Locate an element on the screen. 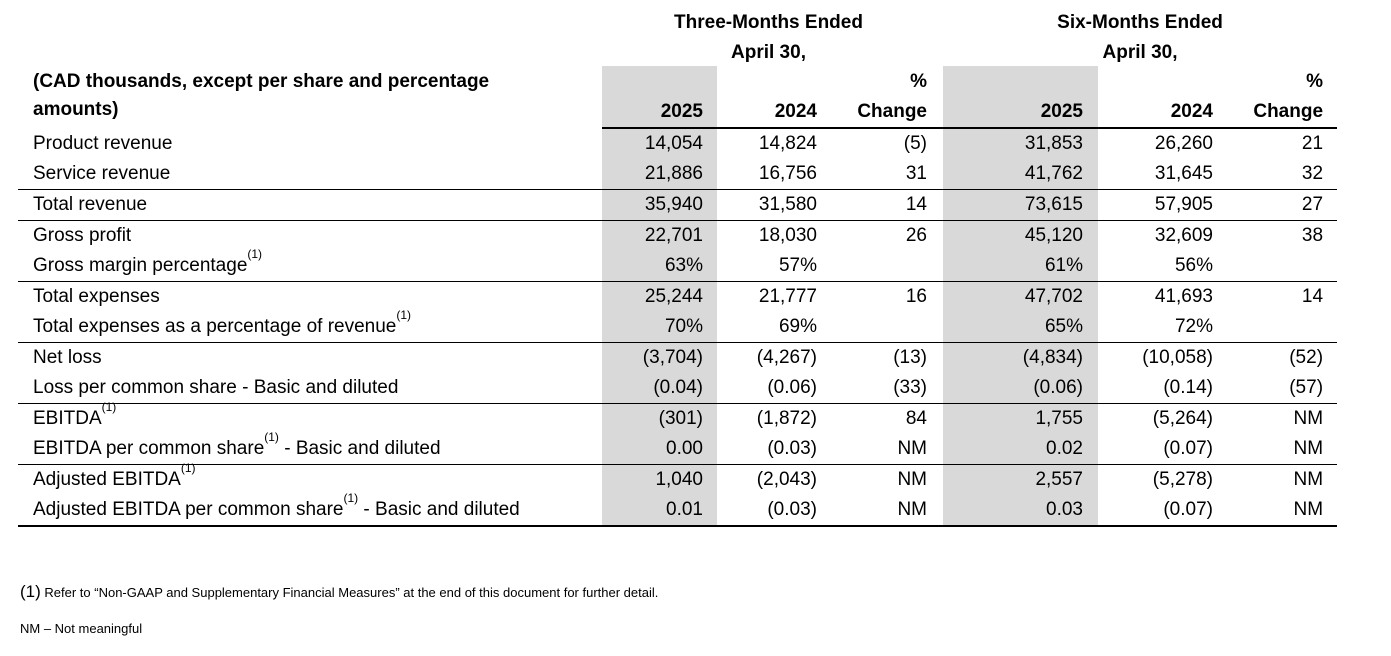 Image resolution: width=1391 pixels, height=656 pixels. value-6m-2024: 41,693 is located at coordinates (1183, 296).